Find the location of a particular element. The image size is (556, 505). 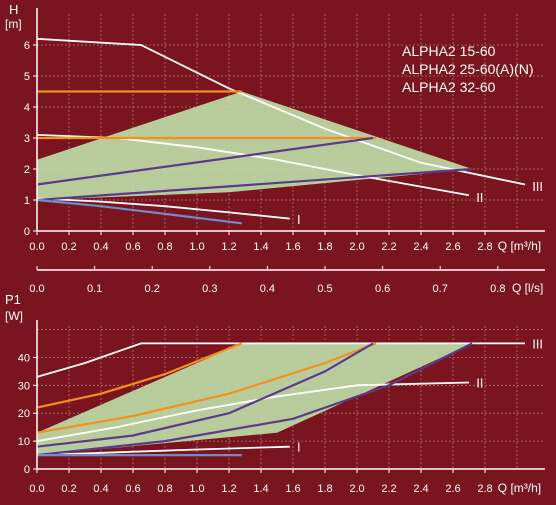

secondary-x-tick-label: 0.8 is located at coordinates (497, 289).